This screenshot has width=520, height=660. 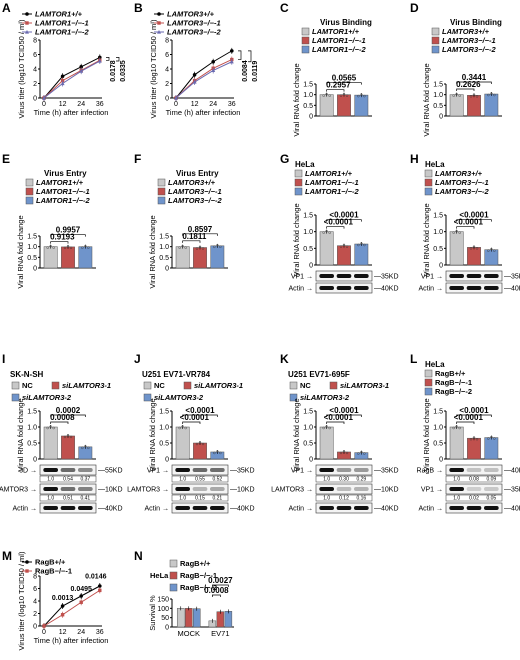 I want to click on x-tick-label: MOCK, so click(x=188, y=633).